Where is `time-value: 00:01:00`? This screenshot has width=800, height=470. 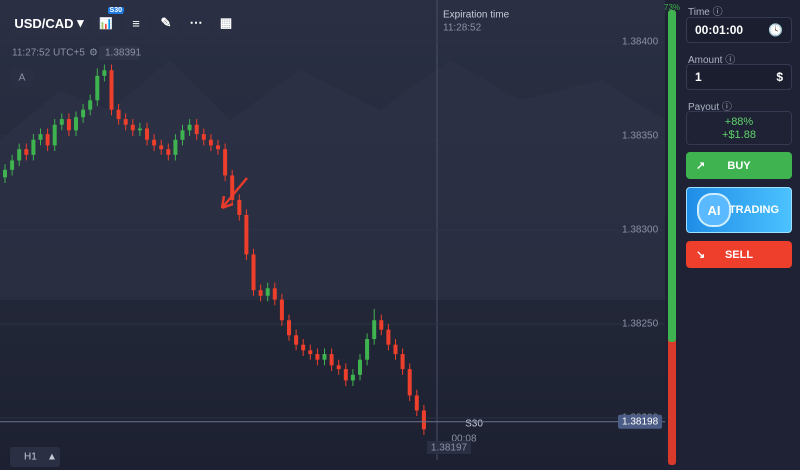 time-value: 00:01:00 is located at coordinates (719, 30).